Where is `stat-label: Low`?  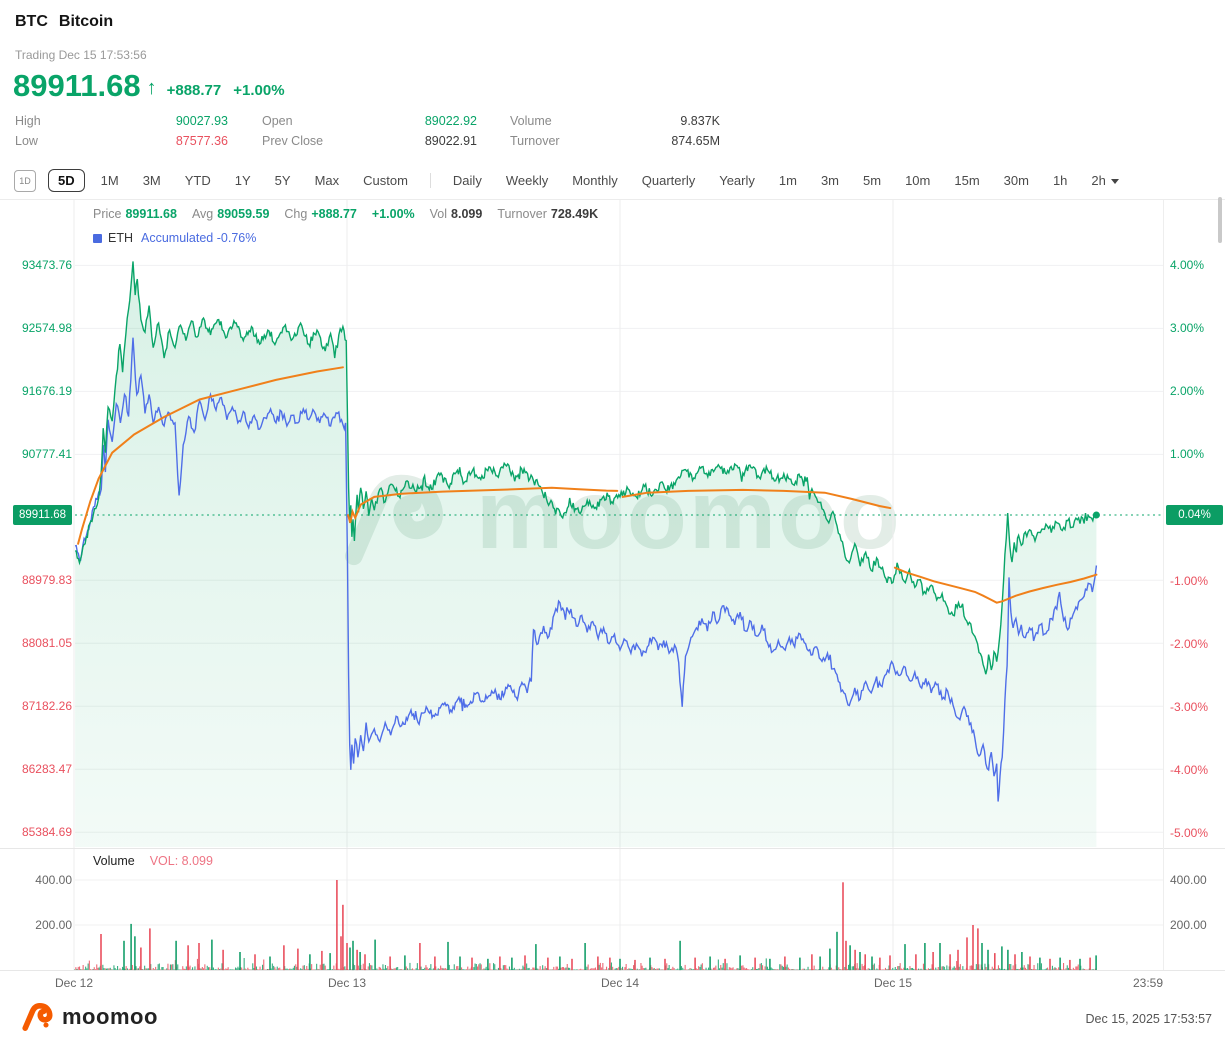 stat-label: Low is located at coordinates (26, 141).